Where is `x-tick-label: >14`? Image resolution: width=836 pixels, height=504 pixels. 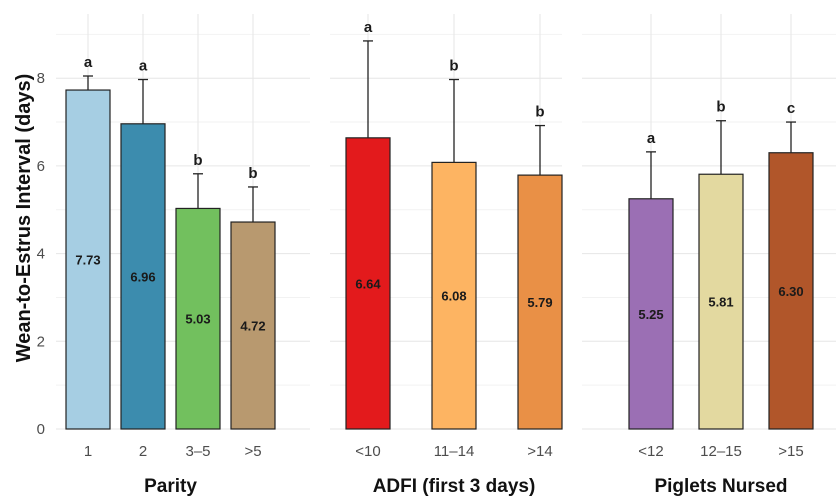
x-tick-label: >14 is located at coordinates (539, 451).